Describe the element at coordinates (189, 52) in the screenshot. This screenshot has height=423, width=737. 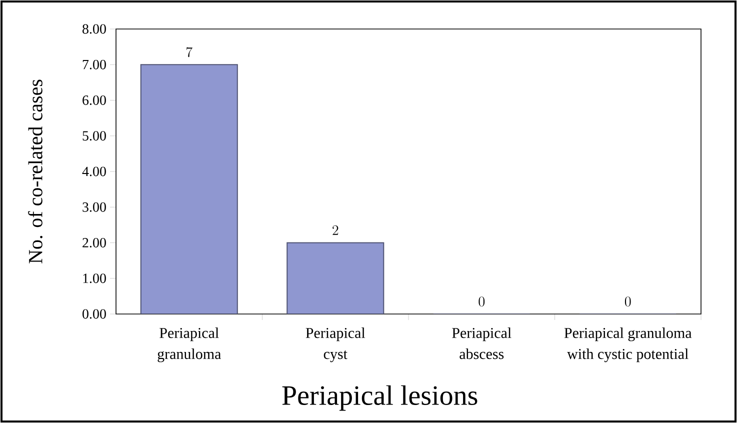
I see `data-label: 7` at that location.